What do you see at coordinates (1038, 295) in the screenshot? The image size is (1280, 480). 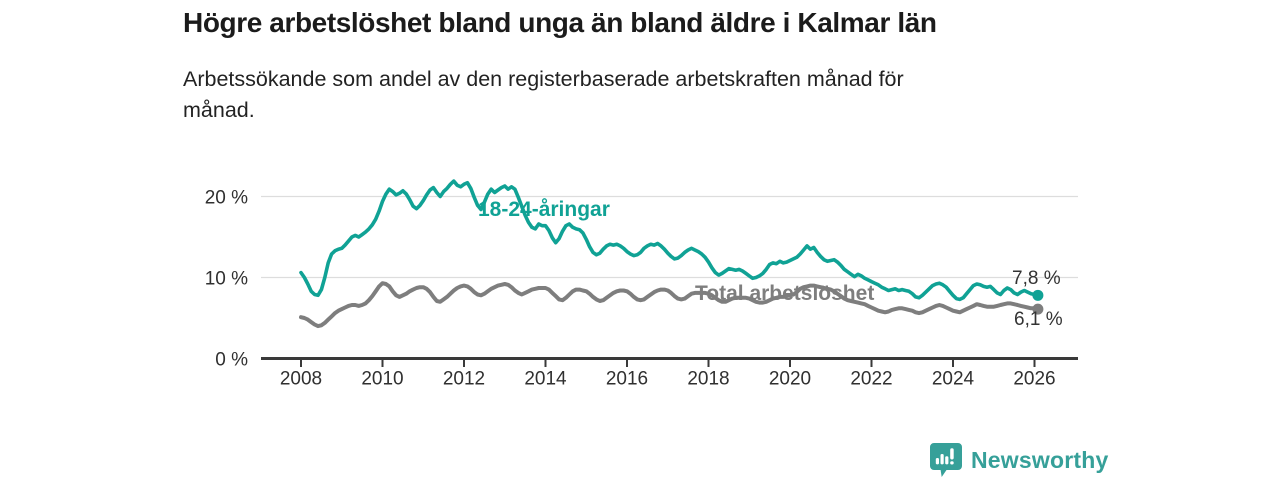 I see `series-end-dot-18-24-ringar` at bounding box center [1038, 295].